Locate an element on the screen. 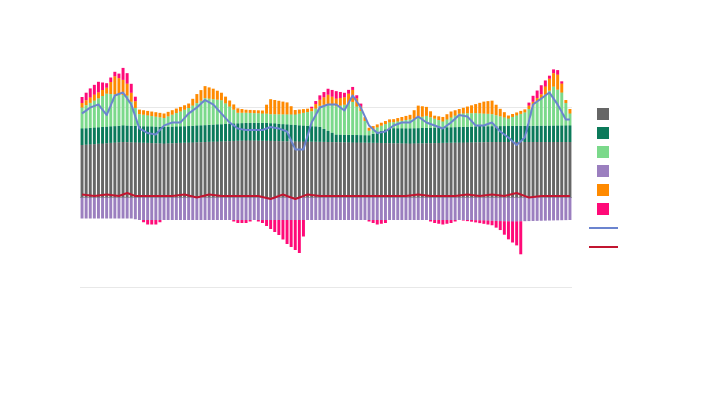 Image resolution: width=707 pixels, height=400 pixels. bar-s0-x78 is located at coordinates (402, 170).